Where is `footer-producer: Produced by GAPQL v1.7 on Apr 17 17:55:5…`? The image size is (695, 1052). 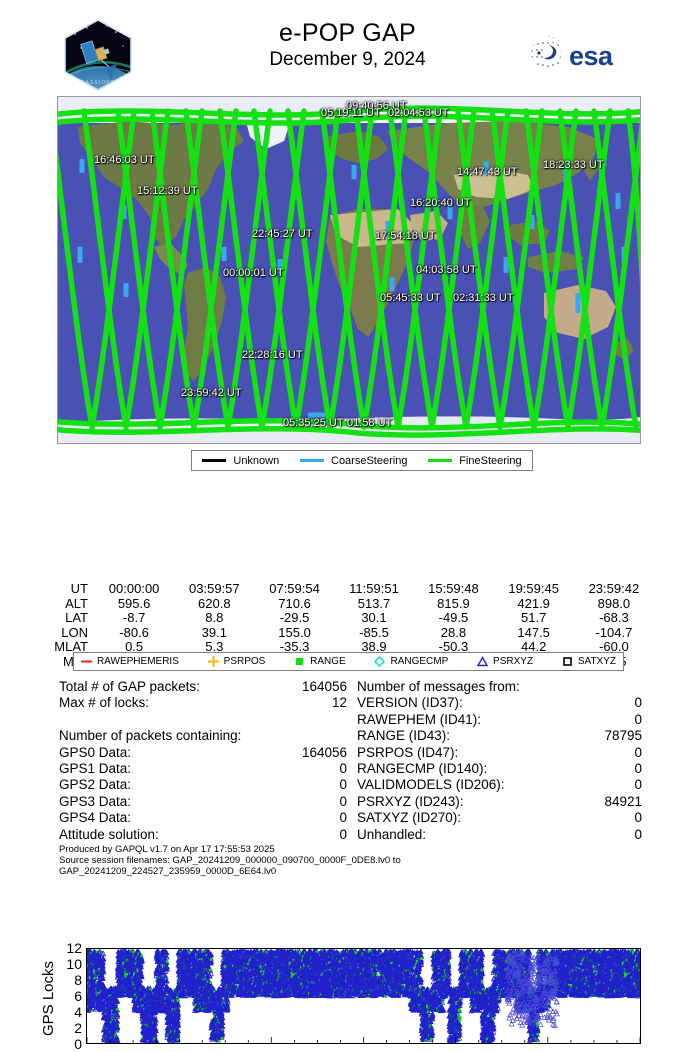
footer-producer: Produced by GAPQL v1.7 on Apr 17 17:55:5… is located at coordinates (369, 850).